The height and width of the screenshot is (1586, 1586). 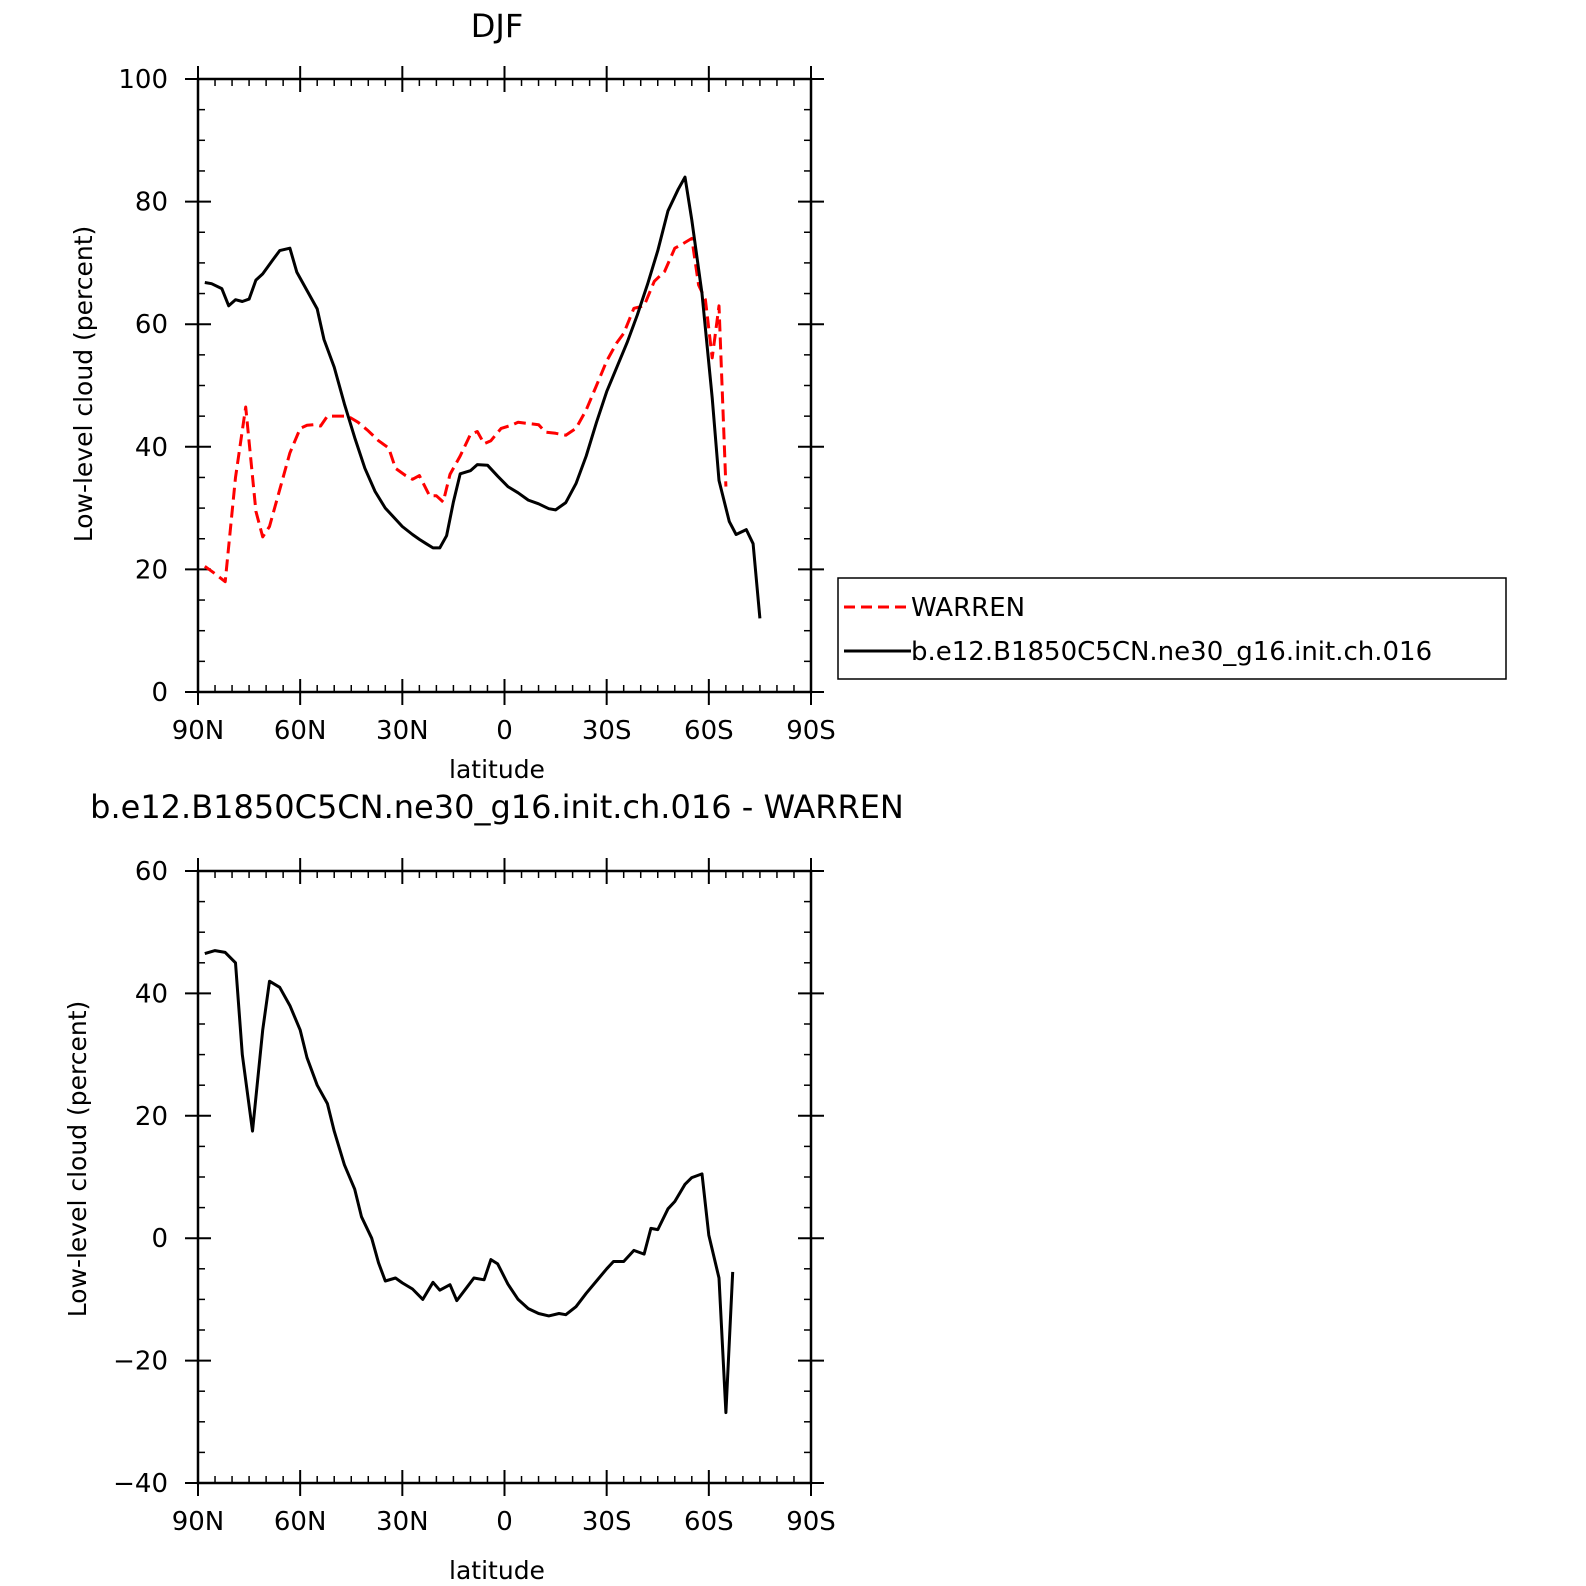 I want to click on legend-label-warren: WARREN, so click(x=968, y=608).